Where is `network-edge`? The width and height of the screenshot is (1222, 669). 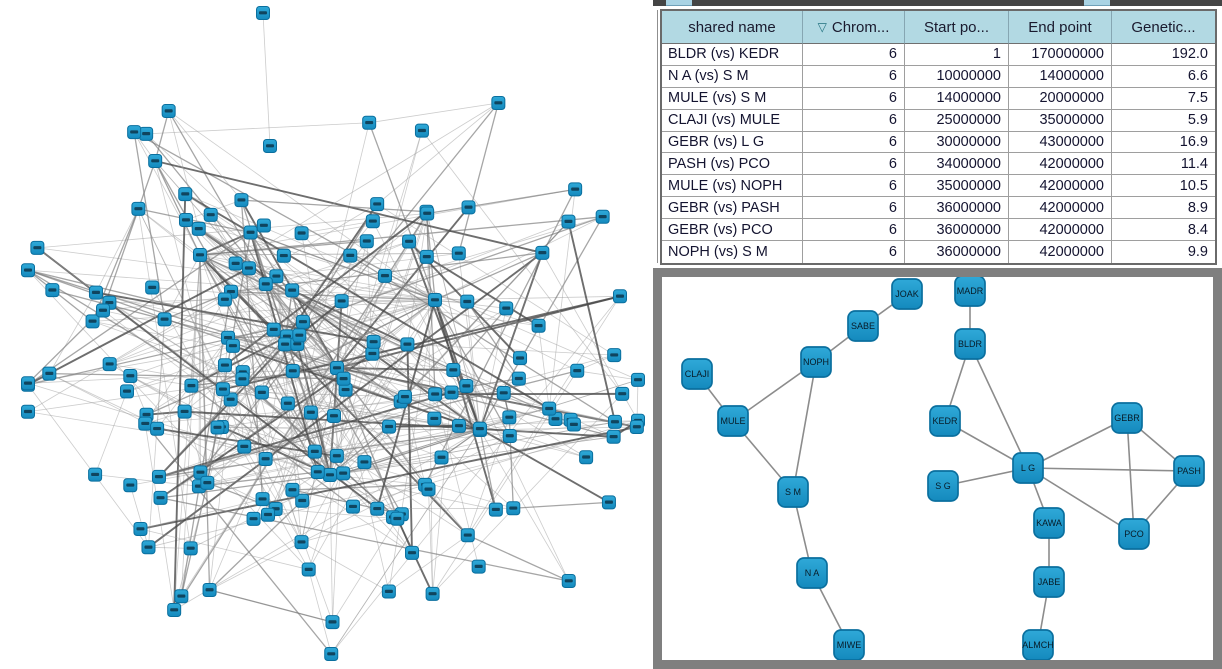 network-edge is located at coordinates (1108, 469).